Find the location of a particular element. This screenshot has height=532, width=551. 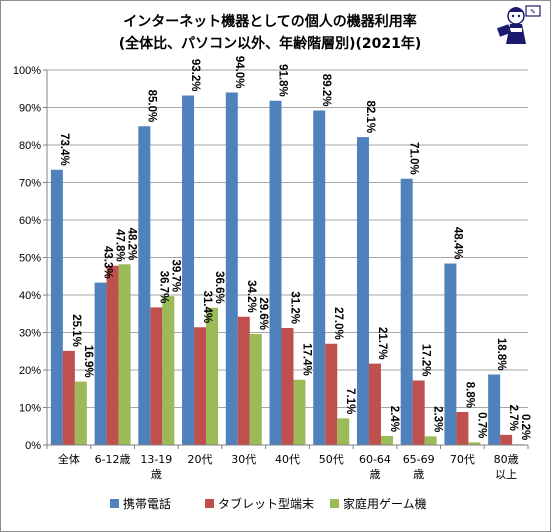

y-tick-label: 60% is located at coordinates (30, 221).